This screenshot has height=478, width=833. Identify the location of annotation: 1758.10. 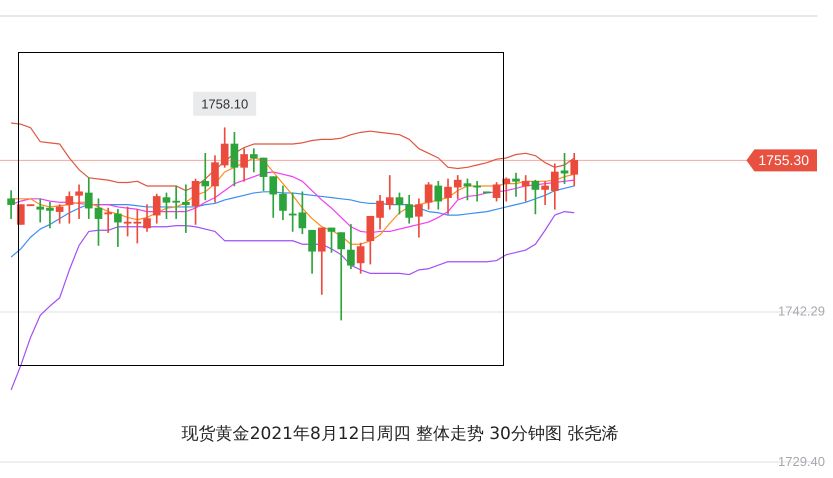
(224, 104).